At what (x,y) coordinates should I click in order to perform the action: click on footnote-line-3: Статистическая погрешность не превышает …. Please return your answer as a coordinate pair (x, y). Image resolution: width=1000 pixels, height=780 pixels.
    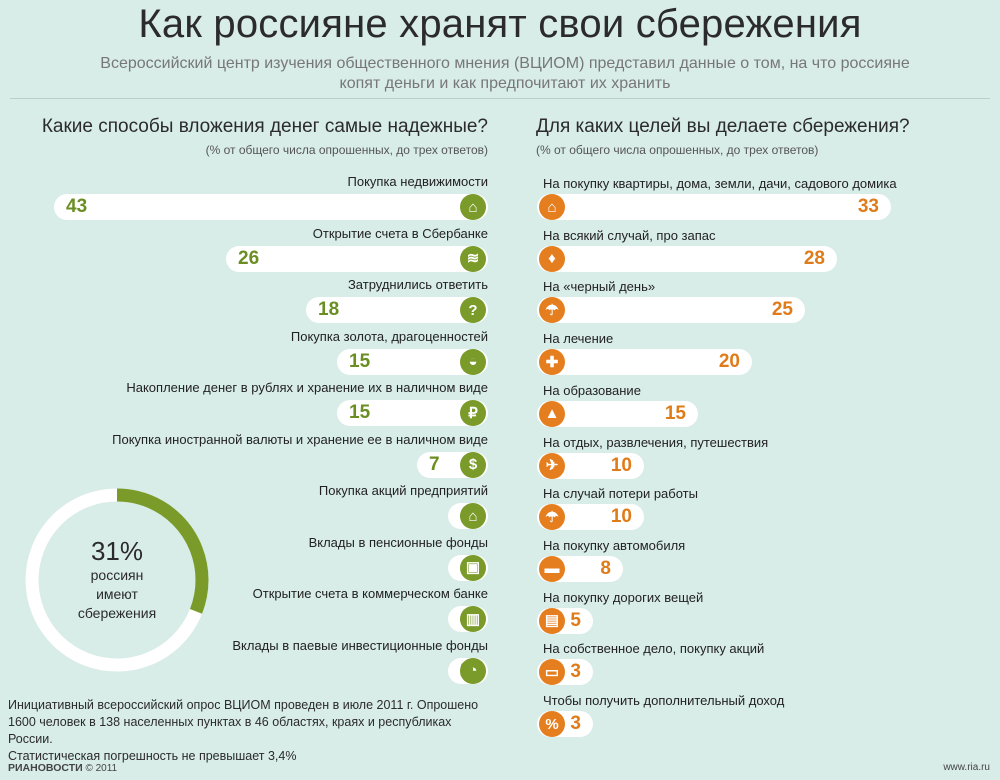
    Looking at the image, I should click on (152, 756).